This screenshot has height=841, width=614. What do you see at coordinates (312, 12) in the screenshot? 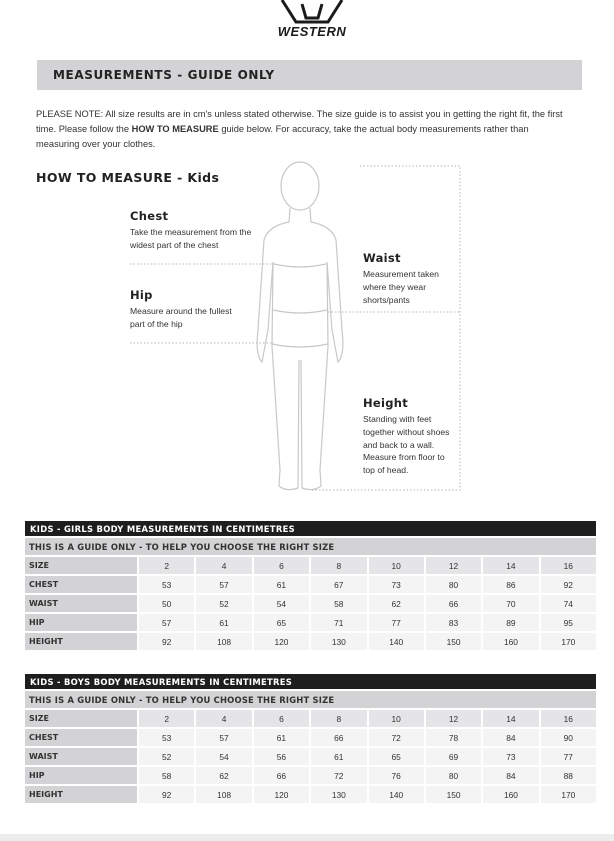
I see `bull-head-icon` at bounding box center [312, 12].